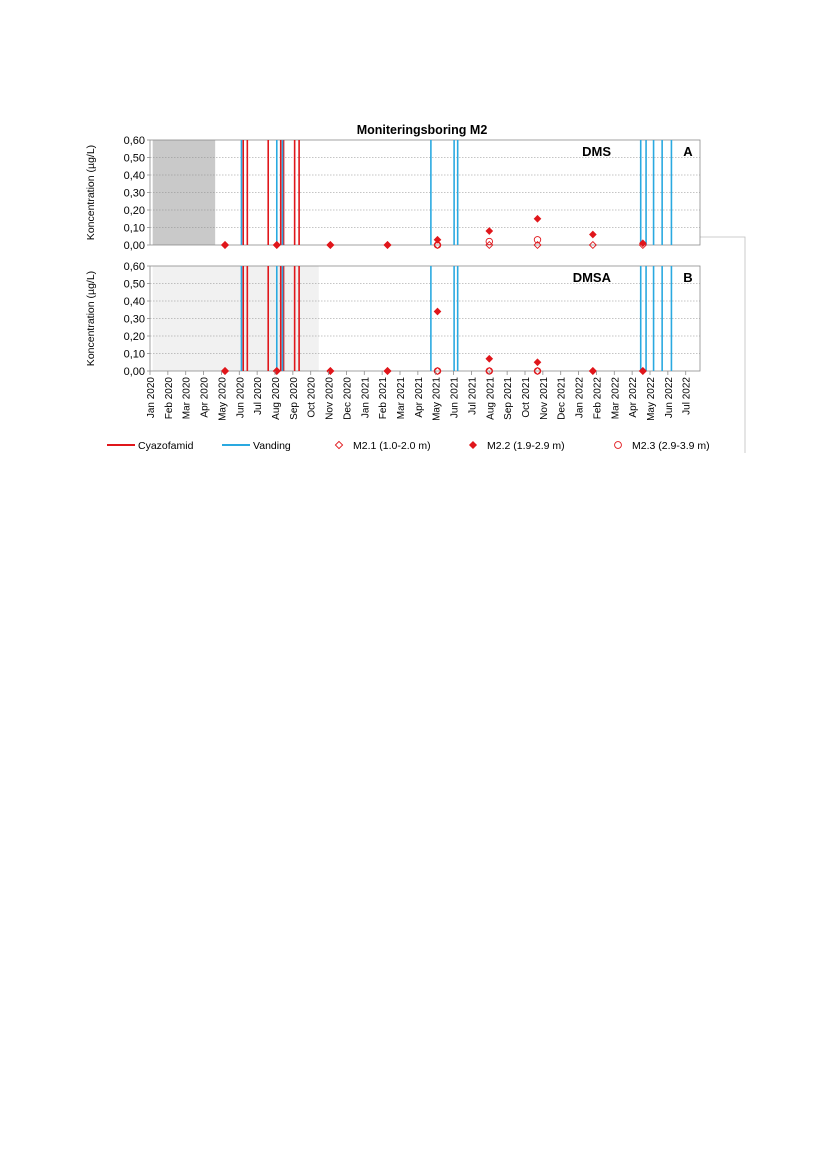 Image resolution: width=827 pixels, height=1169 pixels. I want to click on legend-item-label: M2.2 (1.9-2.9 m), so click(526, 446).